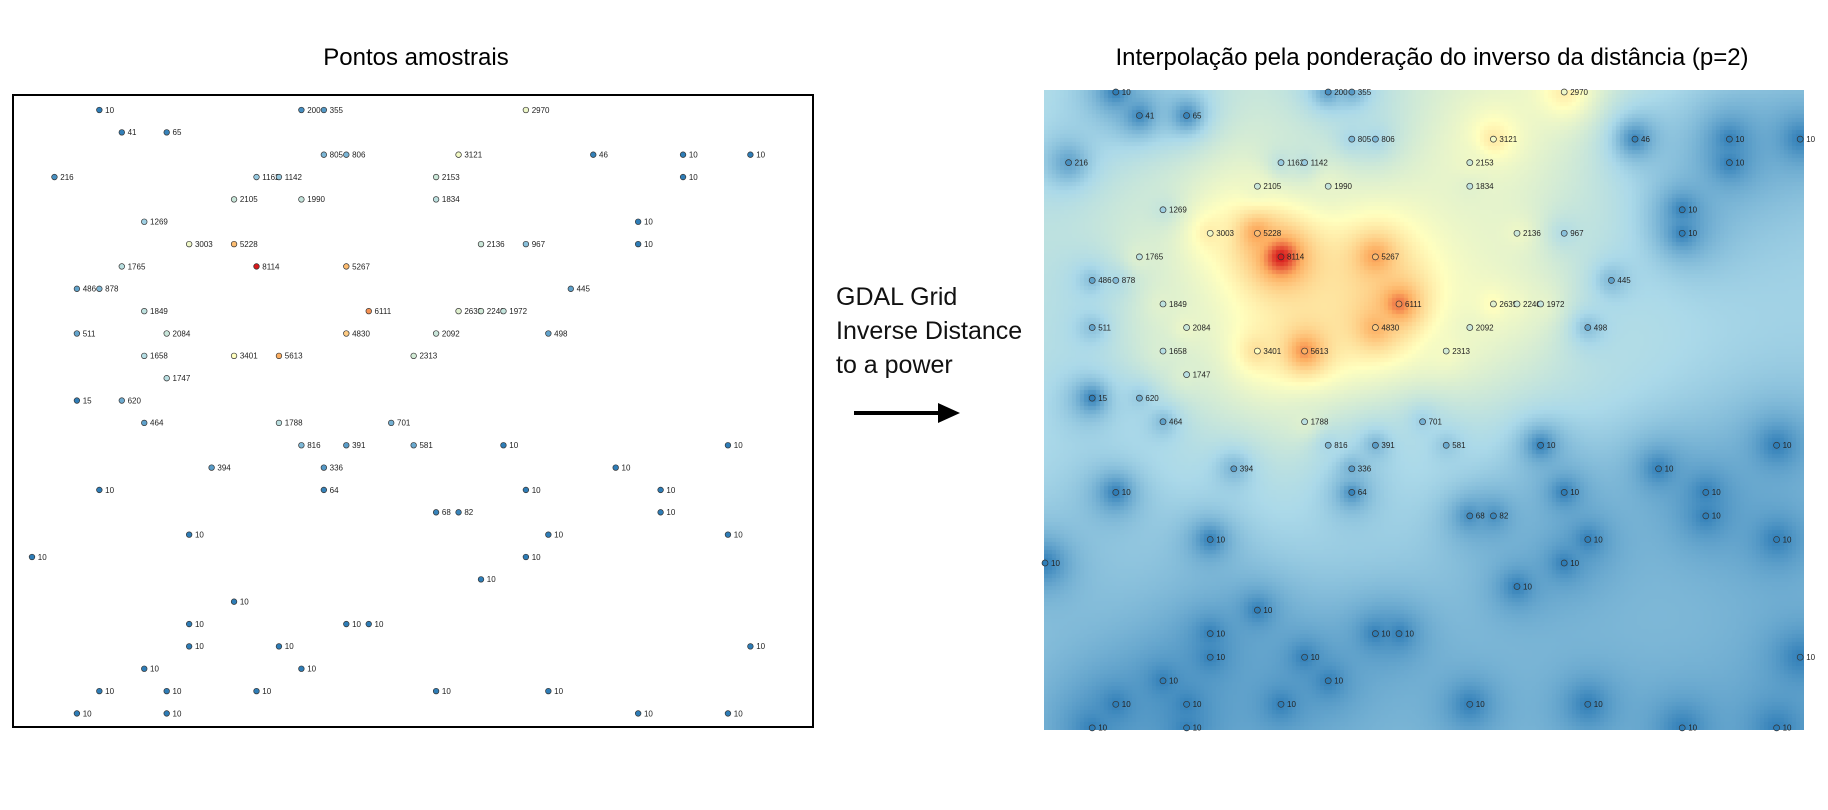 This screenshot has height=810, width=1828. What do you see at coordinates (539, 244) in the screenshot?
I see `sample-point-label: 967` at bounding box center [539, 244].